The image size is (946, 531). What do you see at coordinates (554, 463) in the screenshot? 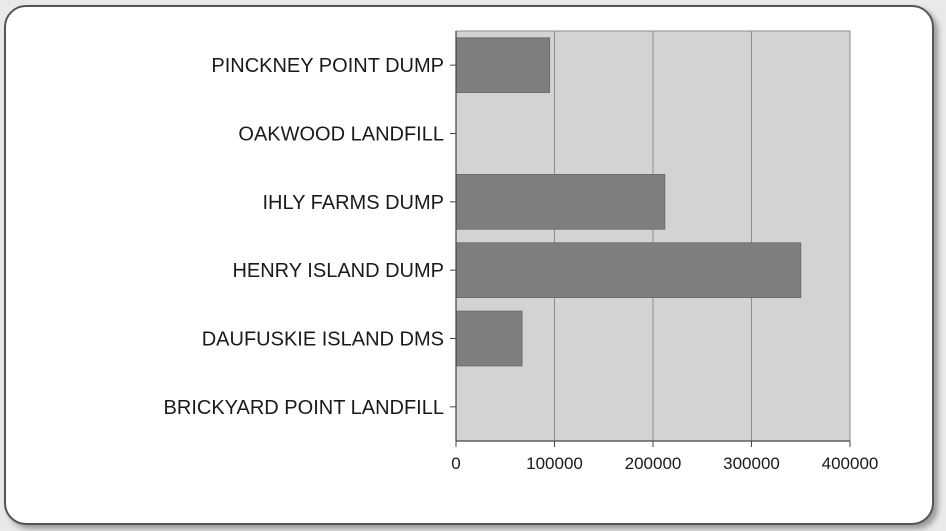
I see `x-tick-label: 100000` at bounding box center [554, 463].